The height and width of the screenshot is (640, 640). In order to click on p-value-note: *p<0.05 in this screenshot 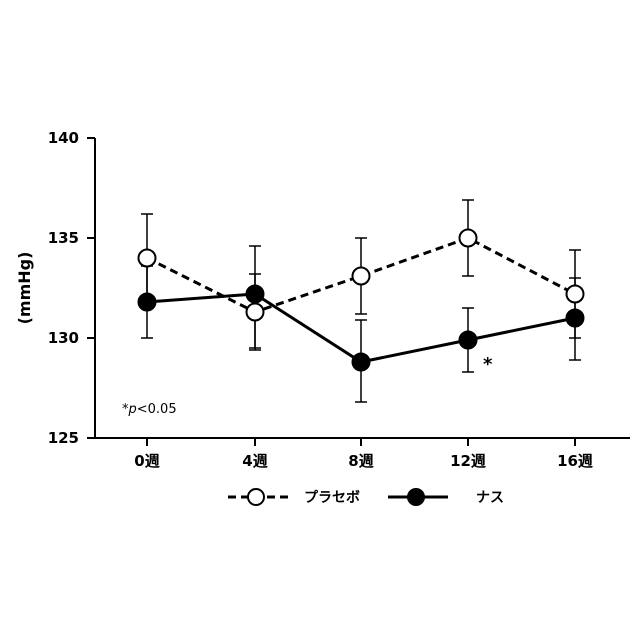, I will do `click(149, 409)`.